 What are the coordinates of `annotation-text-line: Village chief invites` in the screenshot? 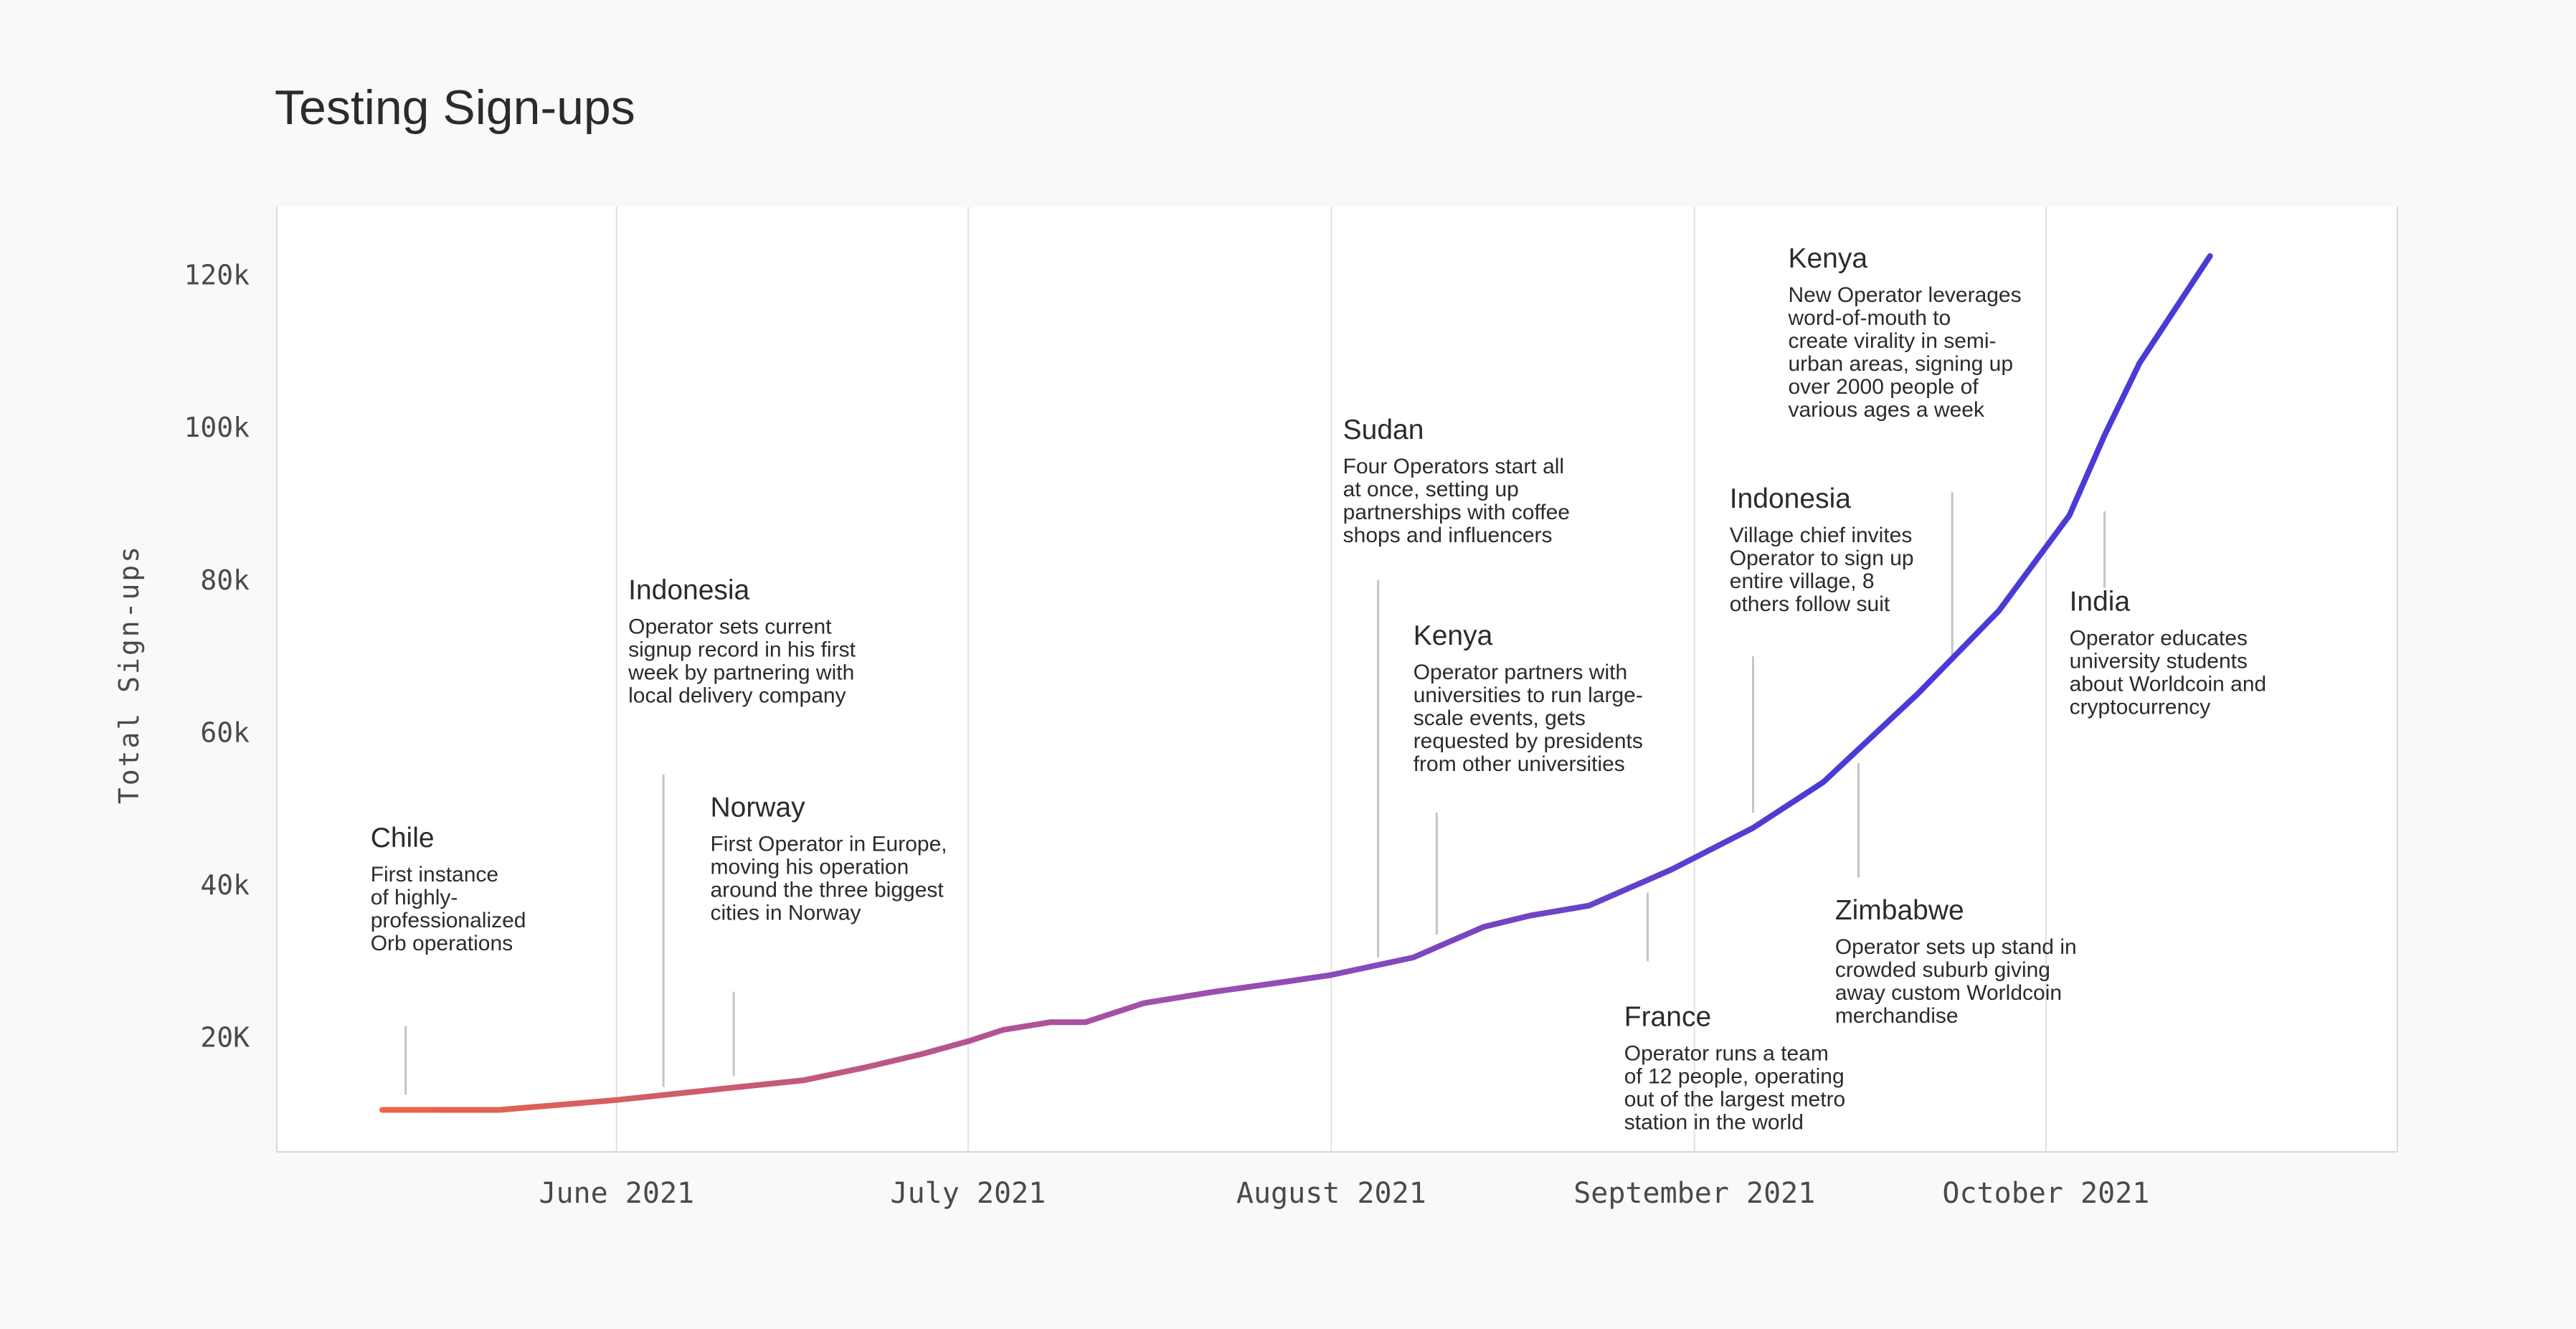 It's located at (1821, 535).